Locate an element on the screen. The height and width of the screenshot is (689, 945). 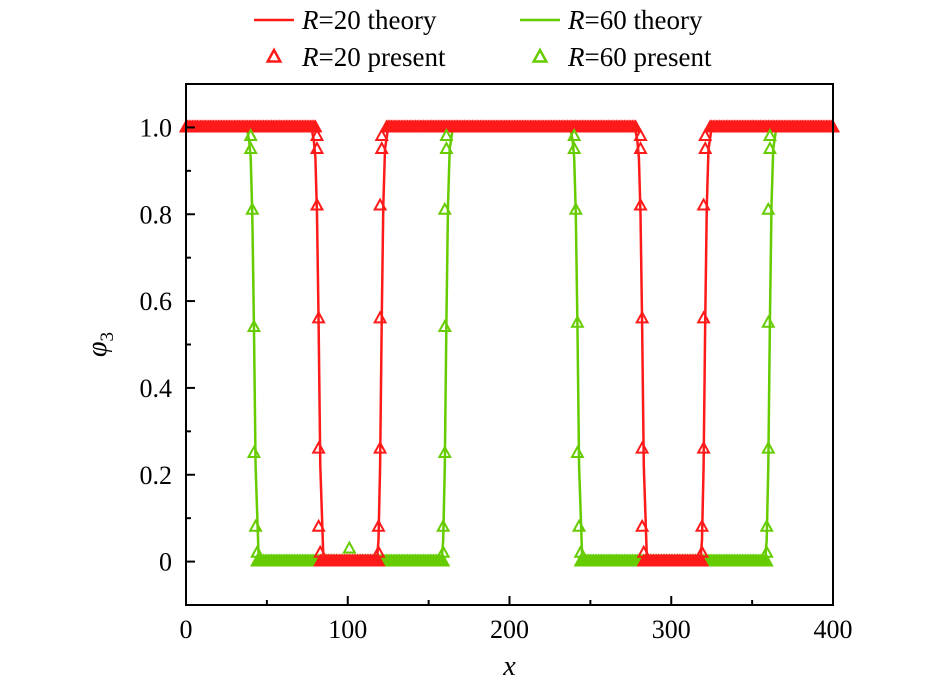
y-tick-label: 0.6 is located at coordinates (156, 301).